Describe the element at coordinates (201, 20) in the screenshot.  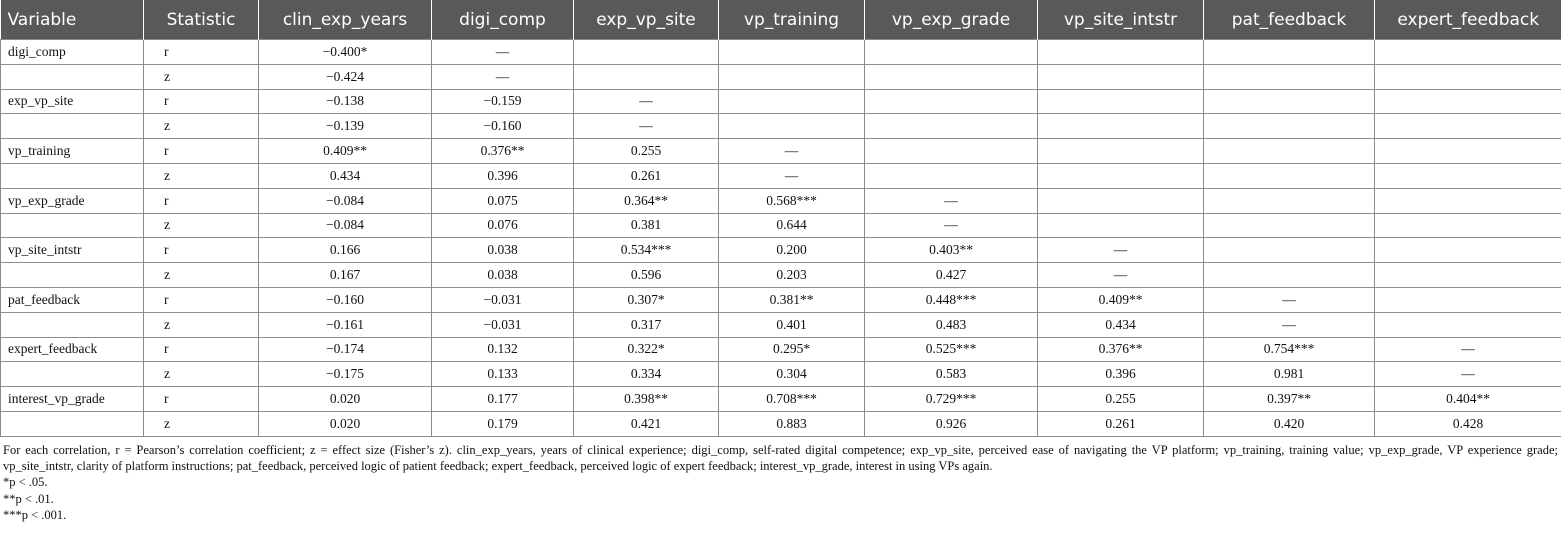
I see `column-header-statistic: Statistic` at that location.